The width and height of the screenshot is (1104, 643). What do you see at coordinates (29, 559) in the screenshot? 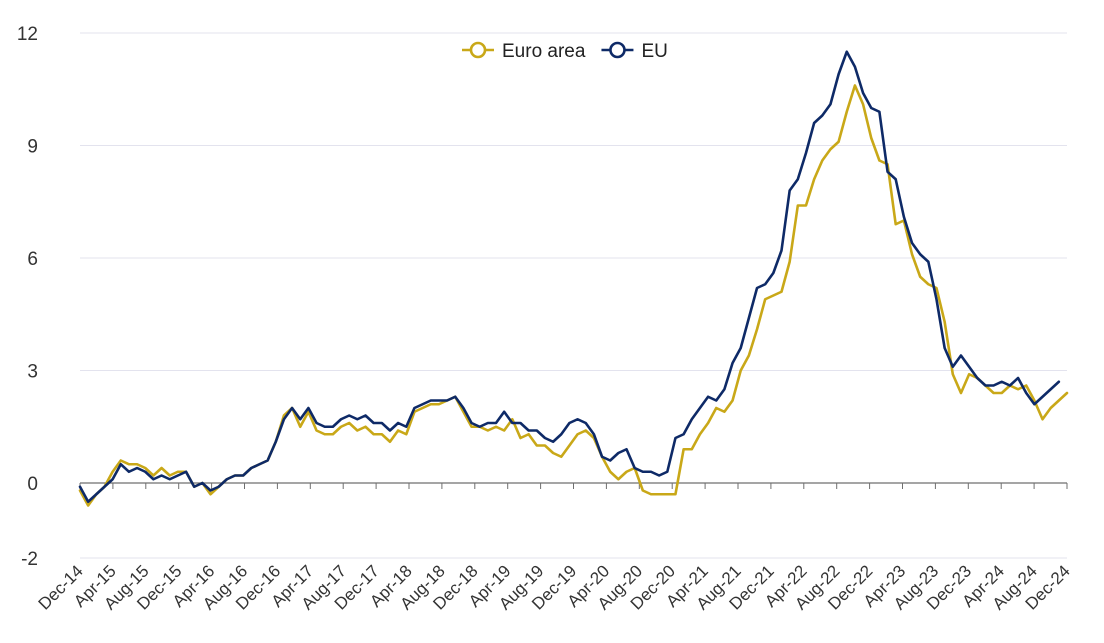
I see `y-tick-label: -2` at bounding box center [29, 559].